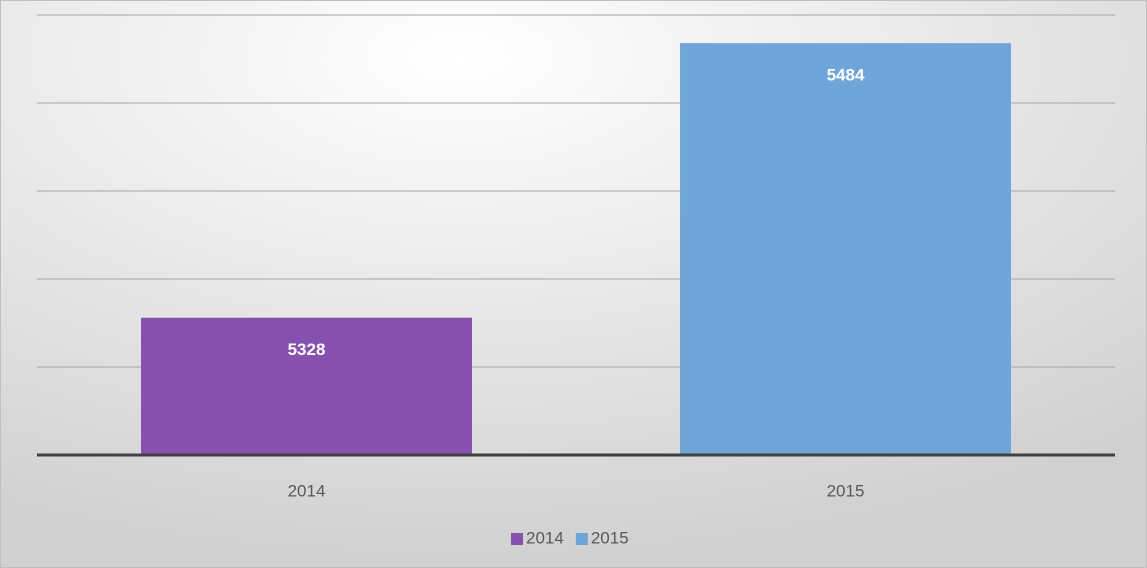 Image resolution: width=1147 pixels, height=568 pixels. I want to click on data-label: 5328, so click(307, 349).